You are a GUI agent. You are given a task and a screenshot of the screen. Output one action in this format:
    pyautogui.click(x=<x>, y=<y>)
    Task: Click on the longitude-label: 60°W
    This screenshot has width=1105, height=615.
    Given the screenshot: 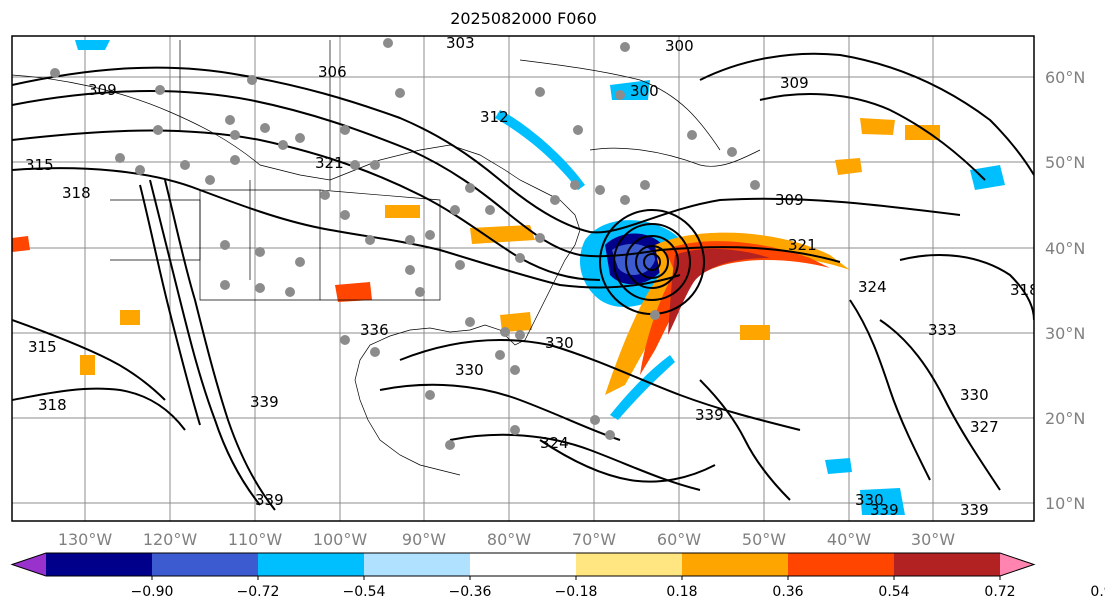 What is the action you would take?
    pyautogui.click(x=679, y=539)
    